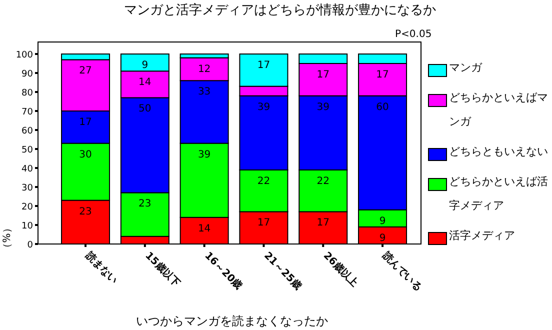 This screenshot has width=552, height=330. What do you see at coordinates (28, 189) in the screenshot?
I see `y-tick-label: 30` at bounding box center [28, 189].